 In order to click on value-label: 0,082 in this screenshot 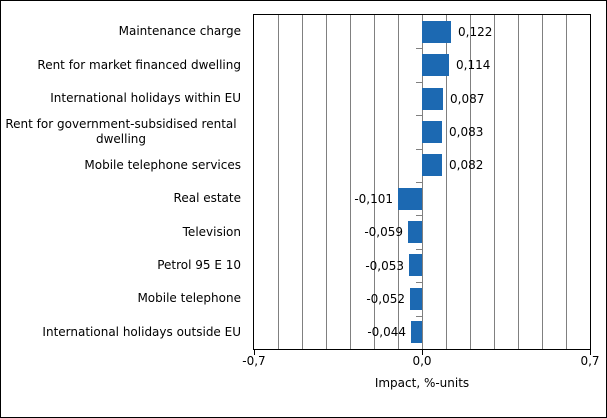, I will do `click(466, 165)`.